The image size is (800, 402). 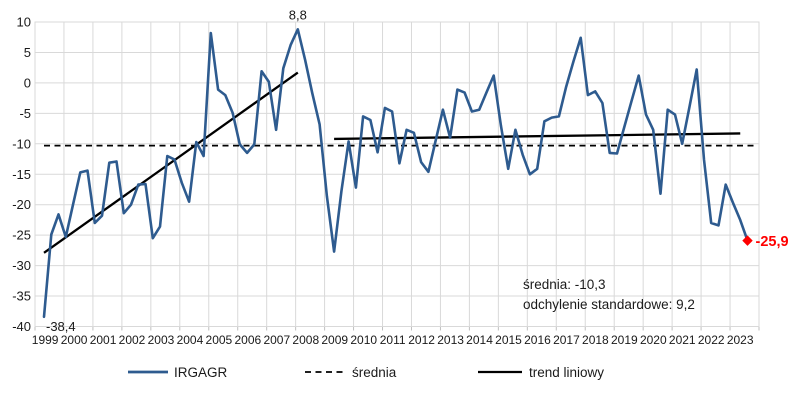 What do you see at coordinates (21, 326) in the screenshot?
I see `y-tick-label: -40` at bounding box center [21, 326].